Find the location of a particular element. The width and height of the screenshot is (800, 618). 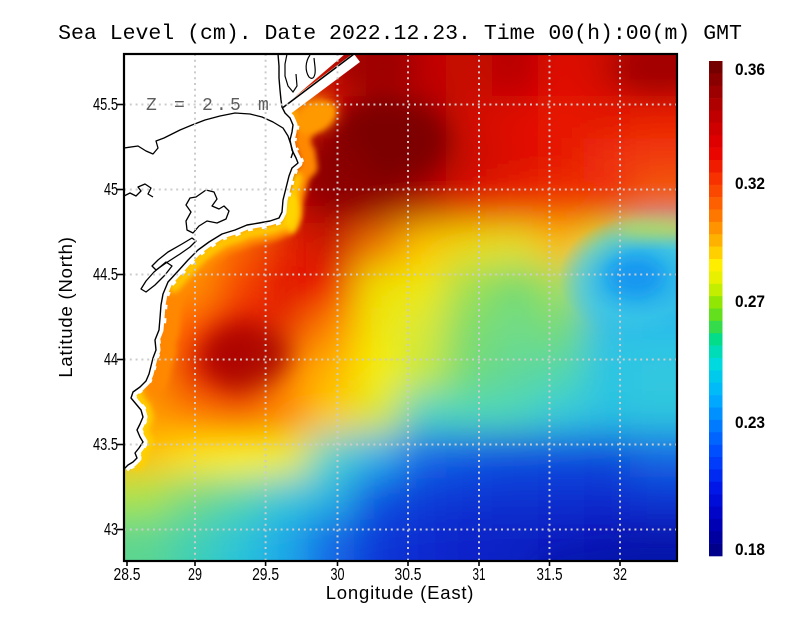

svg-text: 43 is located at coordinates (111, 529).